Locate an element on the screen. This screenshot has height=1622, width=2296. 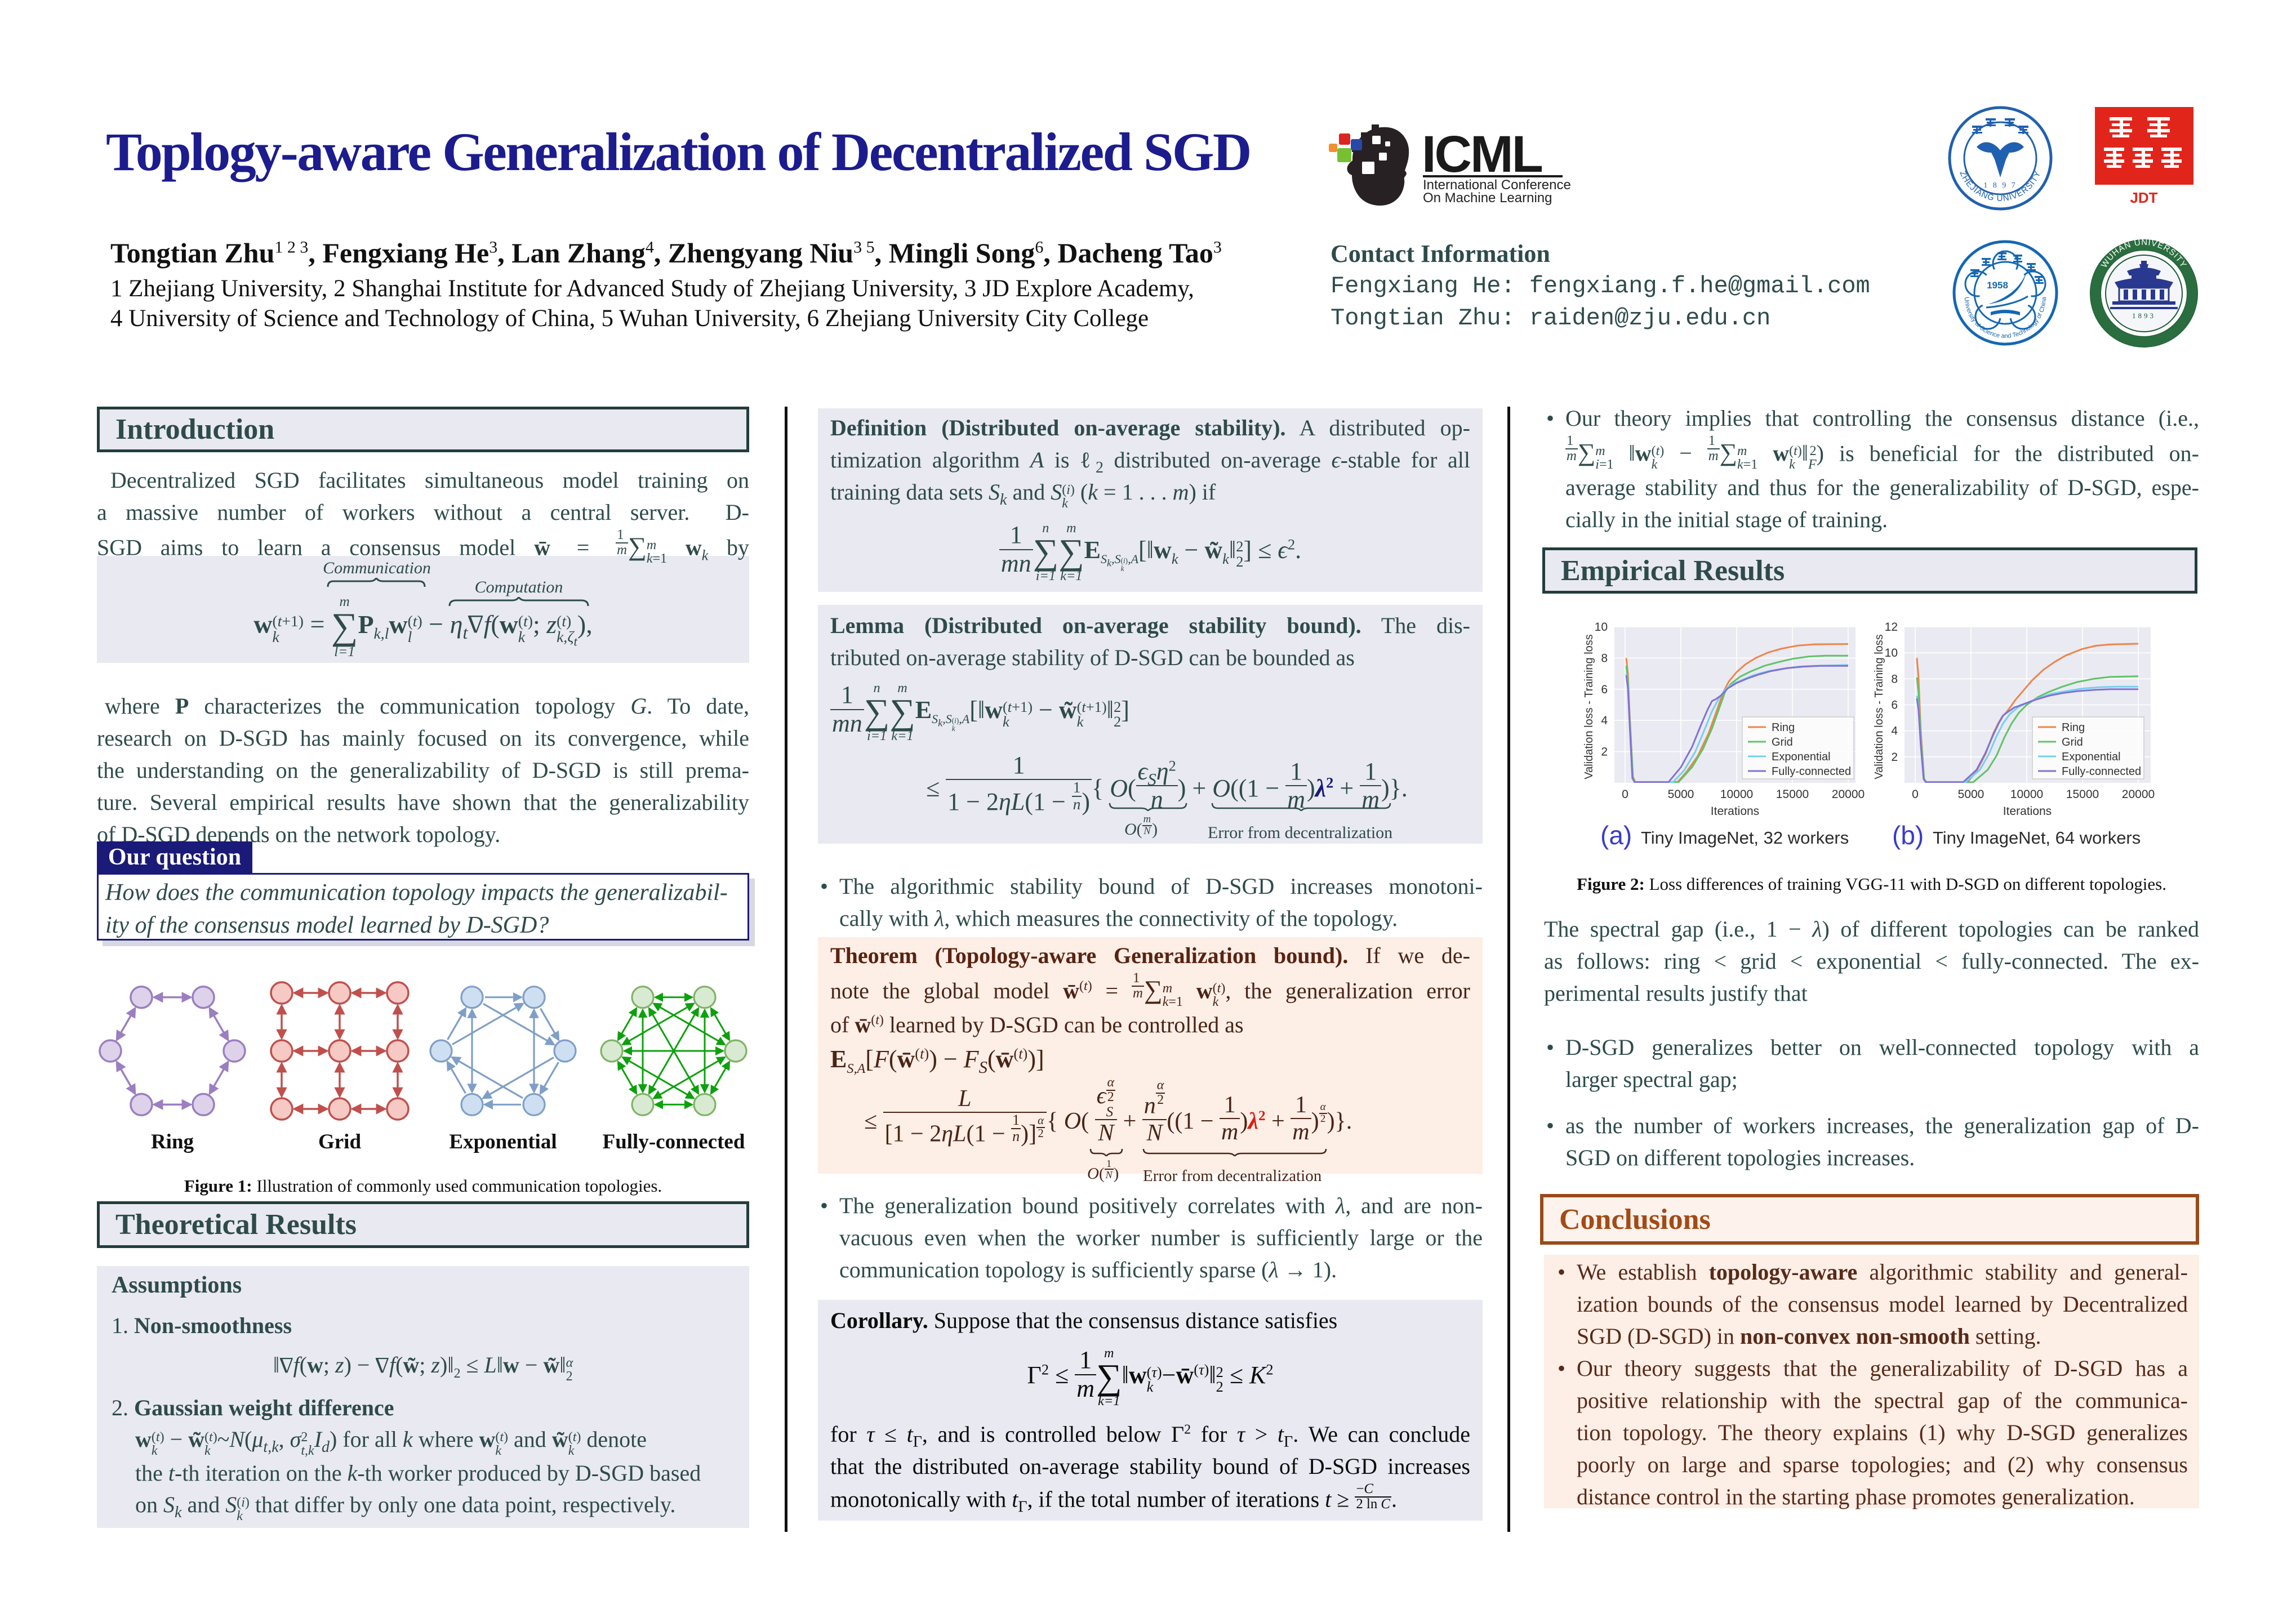
svg-text: 1 8 9 7 is located at coordinates (2000, 185).